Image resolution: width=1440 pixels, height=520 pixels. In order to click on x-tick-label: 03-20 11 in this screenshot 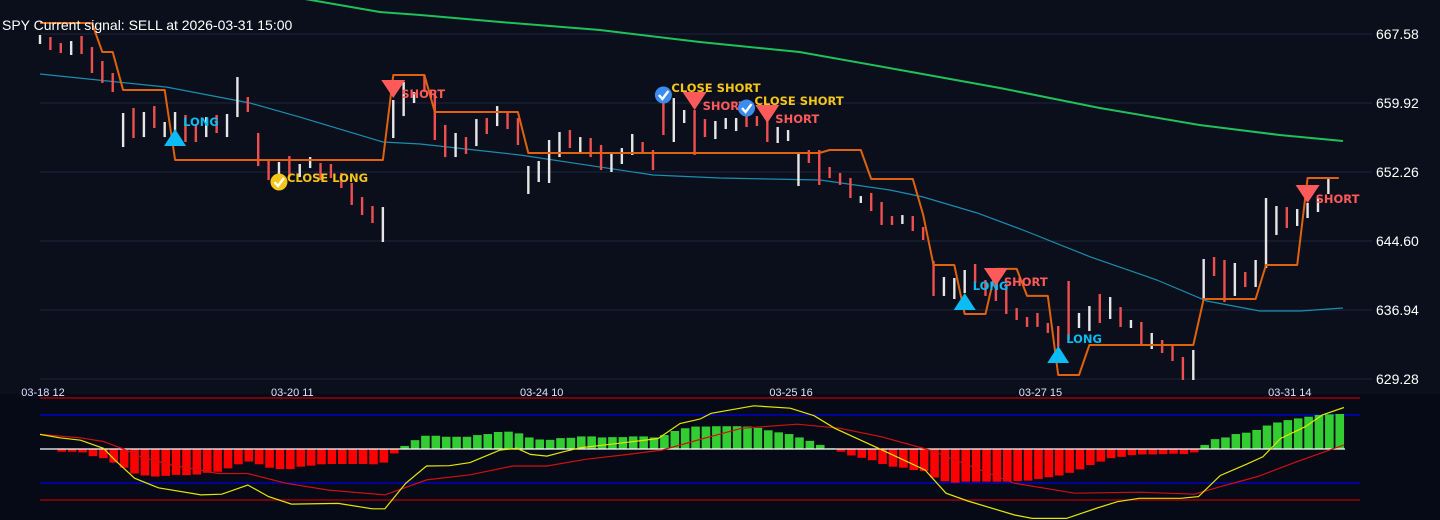, I will do `click(292, 393)`.